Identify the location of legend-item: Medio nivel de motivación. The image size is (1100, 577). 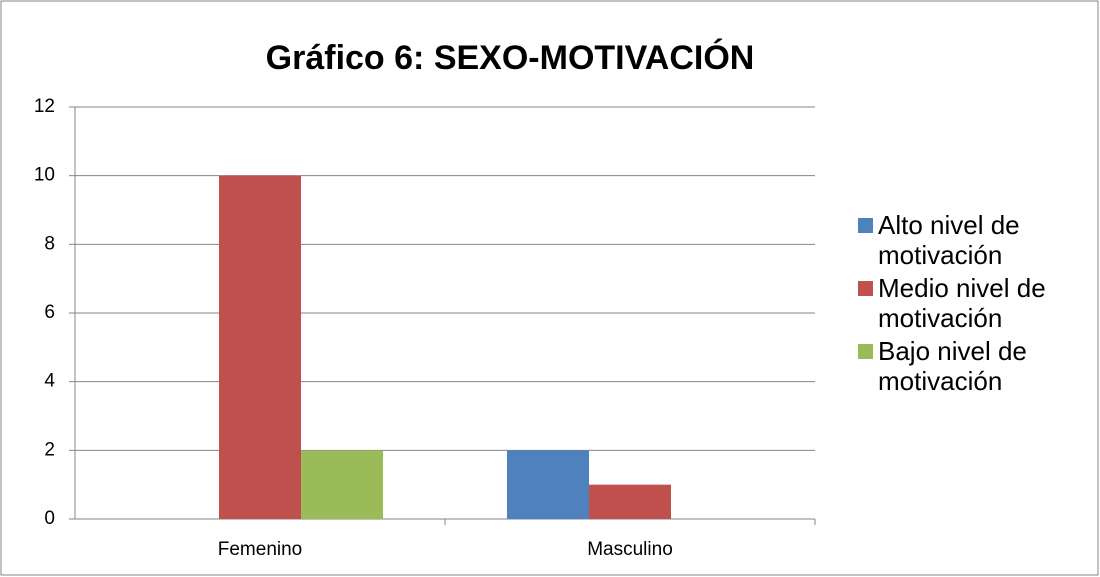
(958, 303).